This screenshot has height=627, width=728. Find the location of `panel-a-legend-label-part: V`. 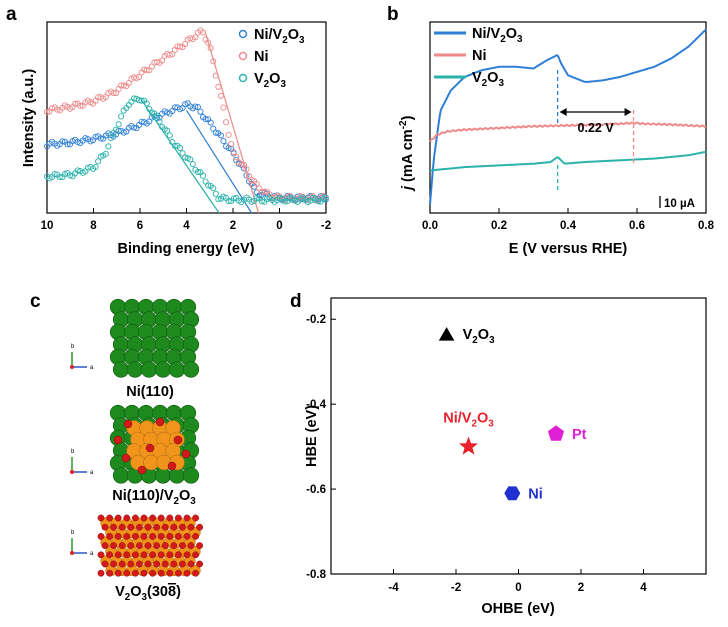

panel-a-legend-label-part: V is located at coordinates (259, 79).